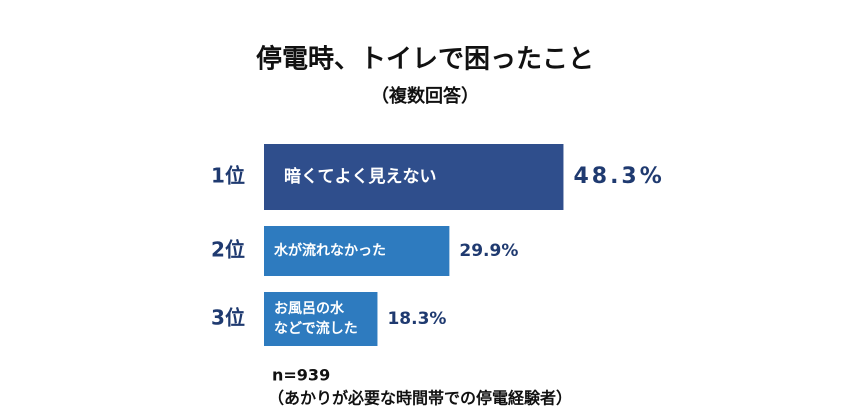  Describe the element at coordinates (618, 176) in the screenshot. I see `value-label: 48.3%` at that location.